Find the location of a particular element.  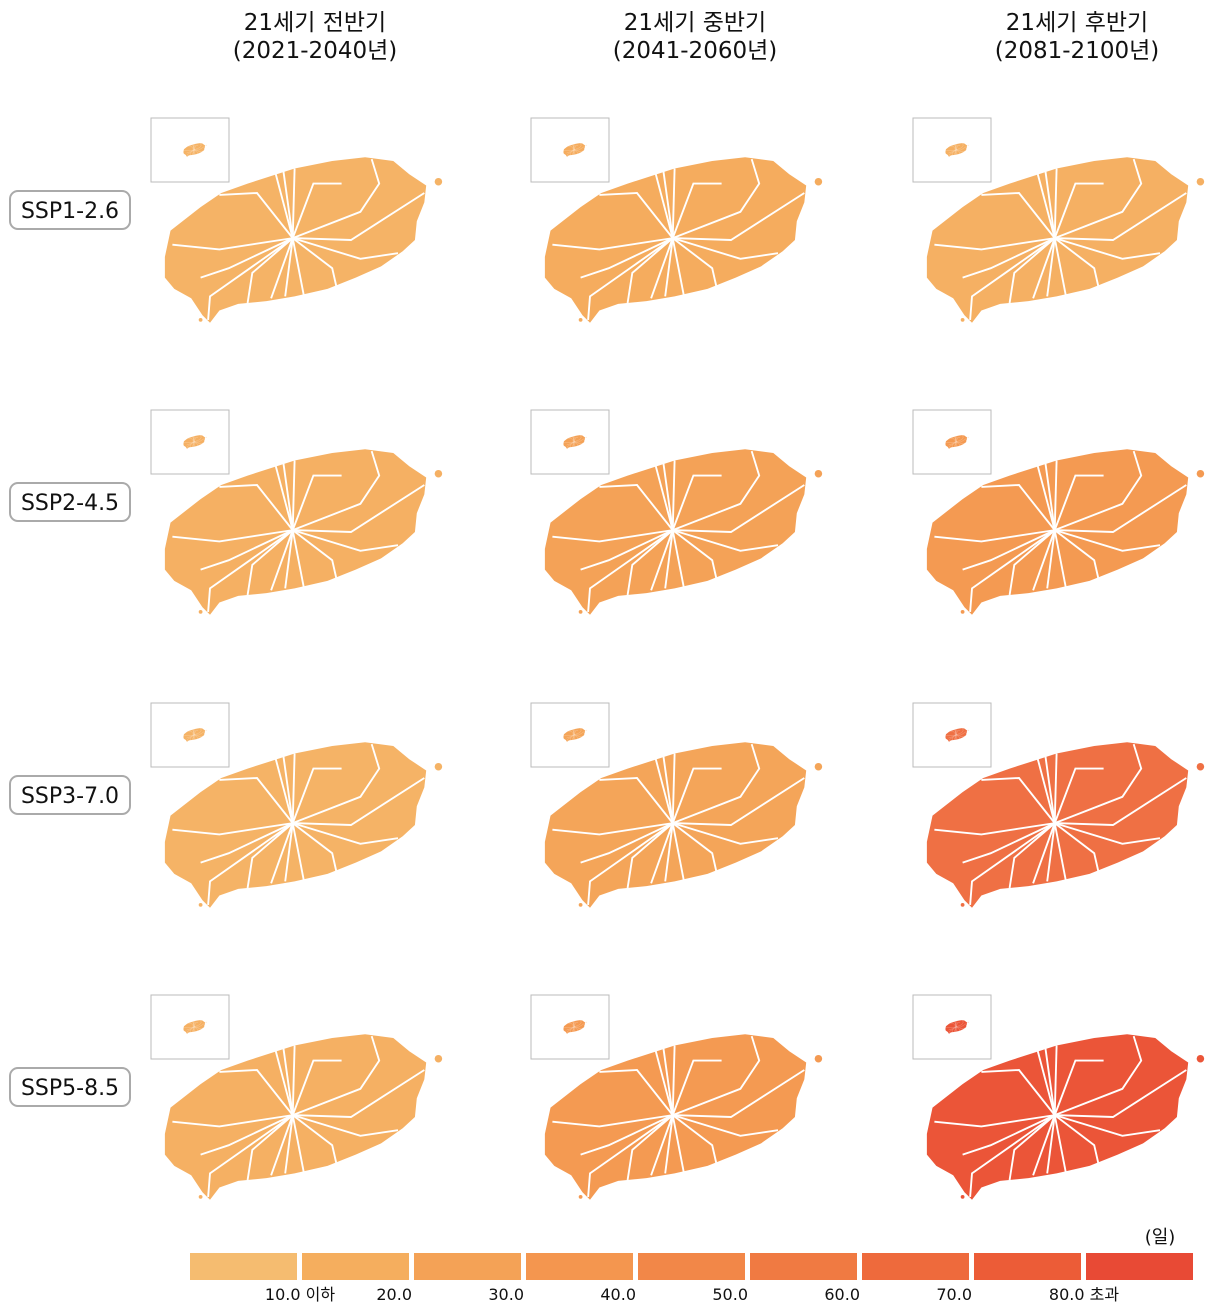

legend-label: 60.0 is located at coordinates (842, 1294).